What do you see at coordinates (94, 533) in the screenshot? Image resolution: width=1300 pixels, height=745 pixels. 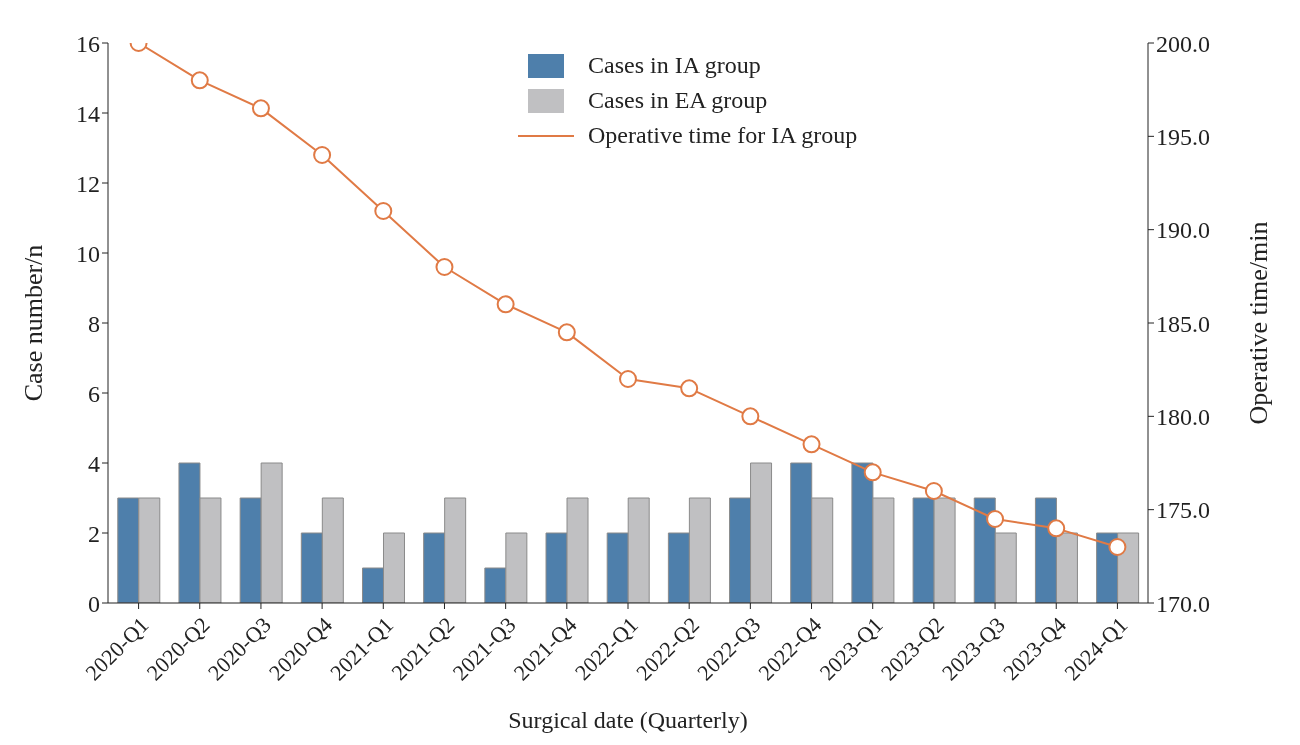 I see `y-tick-label: 2` at bounding box center [94, 533].